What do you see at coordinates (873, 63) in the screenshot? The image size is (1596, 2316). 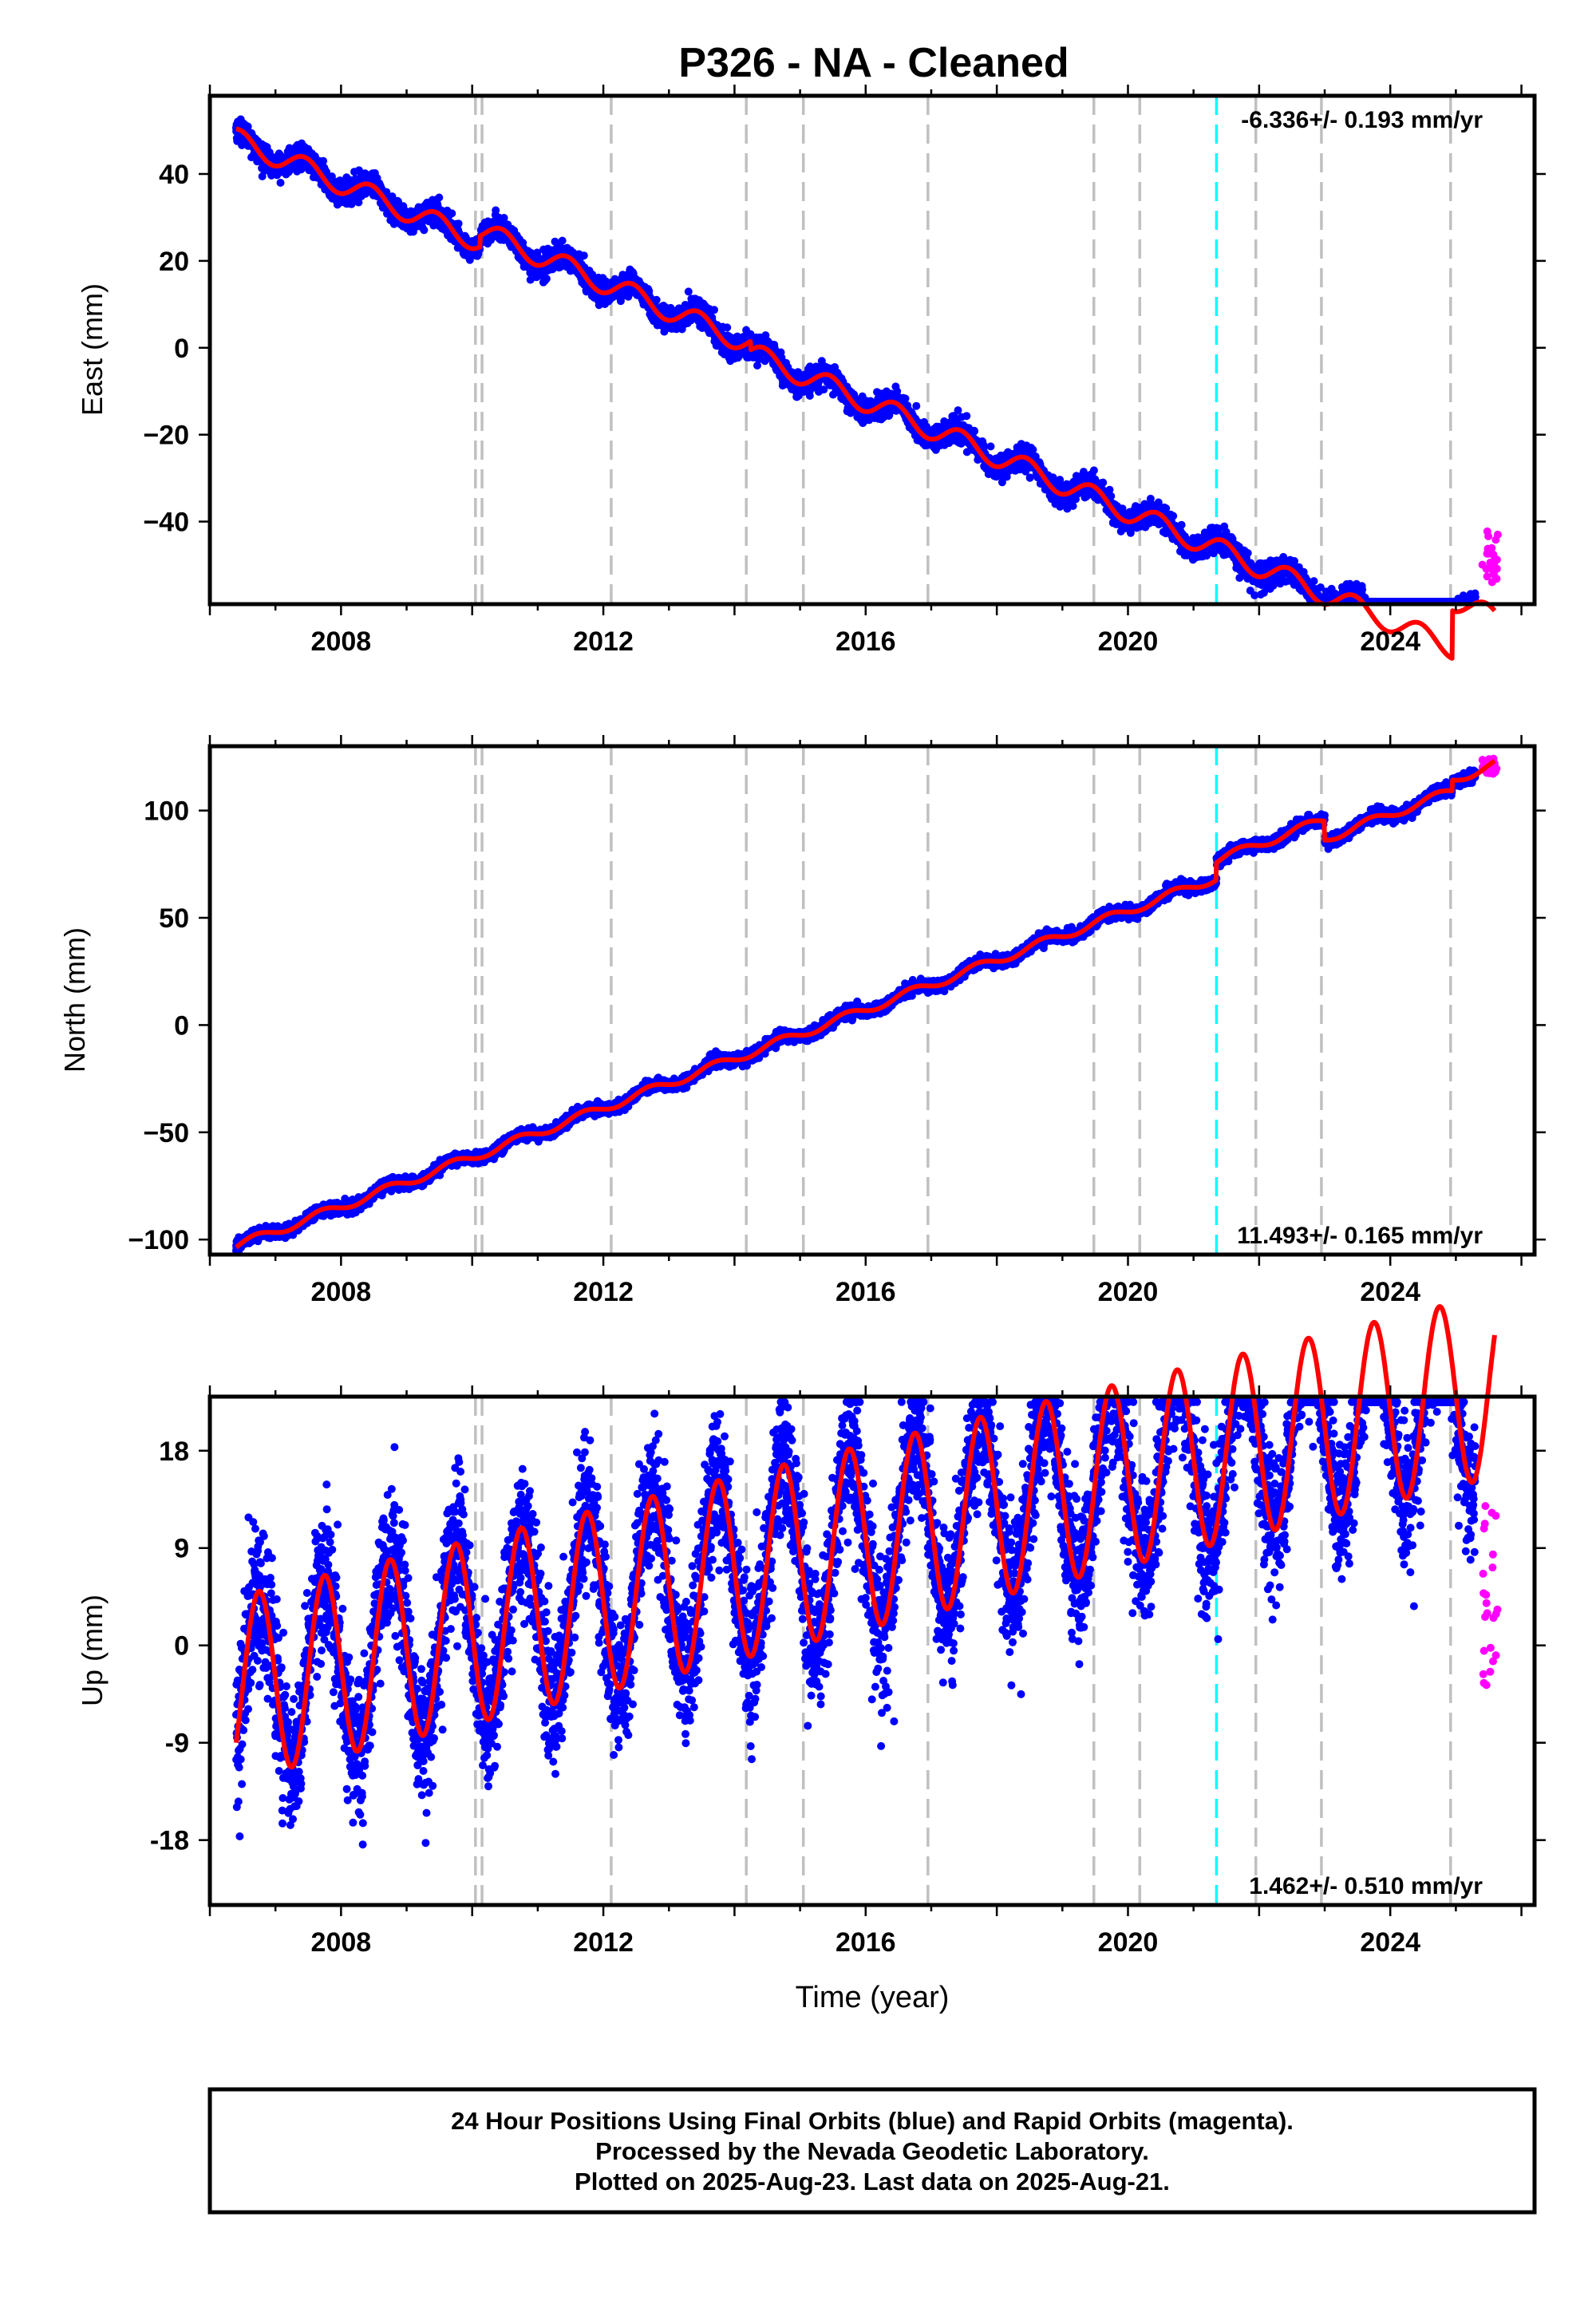 I see `chart-title: P326 - NA - Cleaned` at bounding box center [873, 63].